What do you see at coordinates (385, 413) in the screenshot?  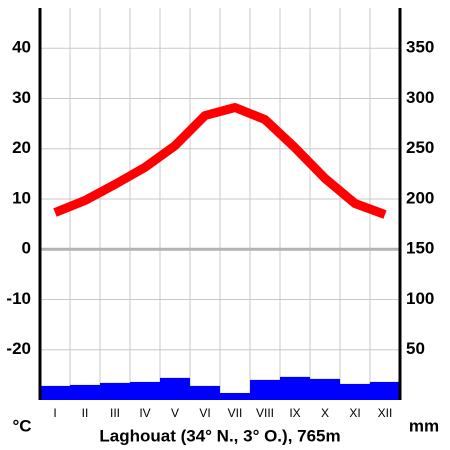 I see `x-tick-label: XII` at bounding box center [385, 413].